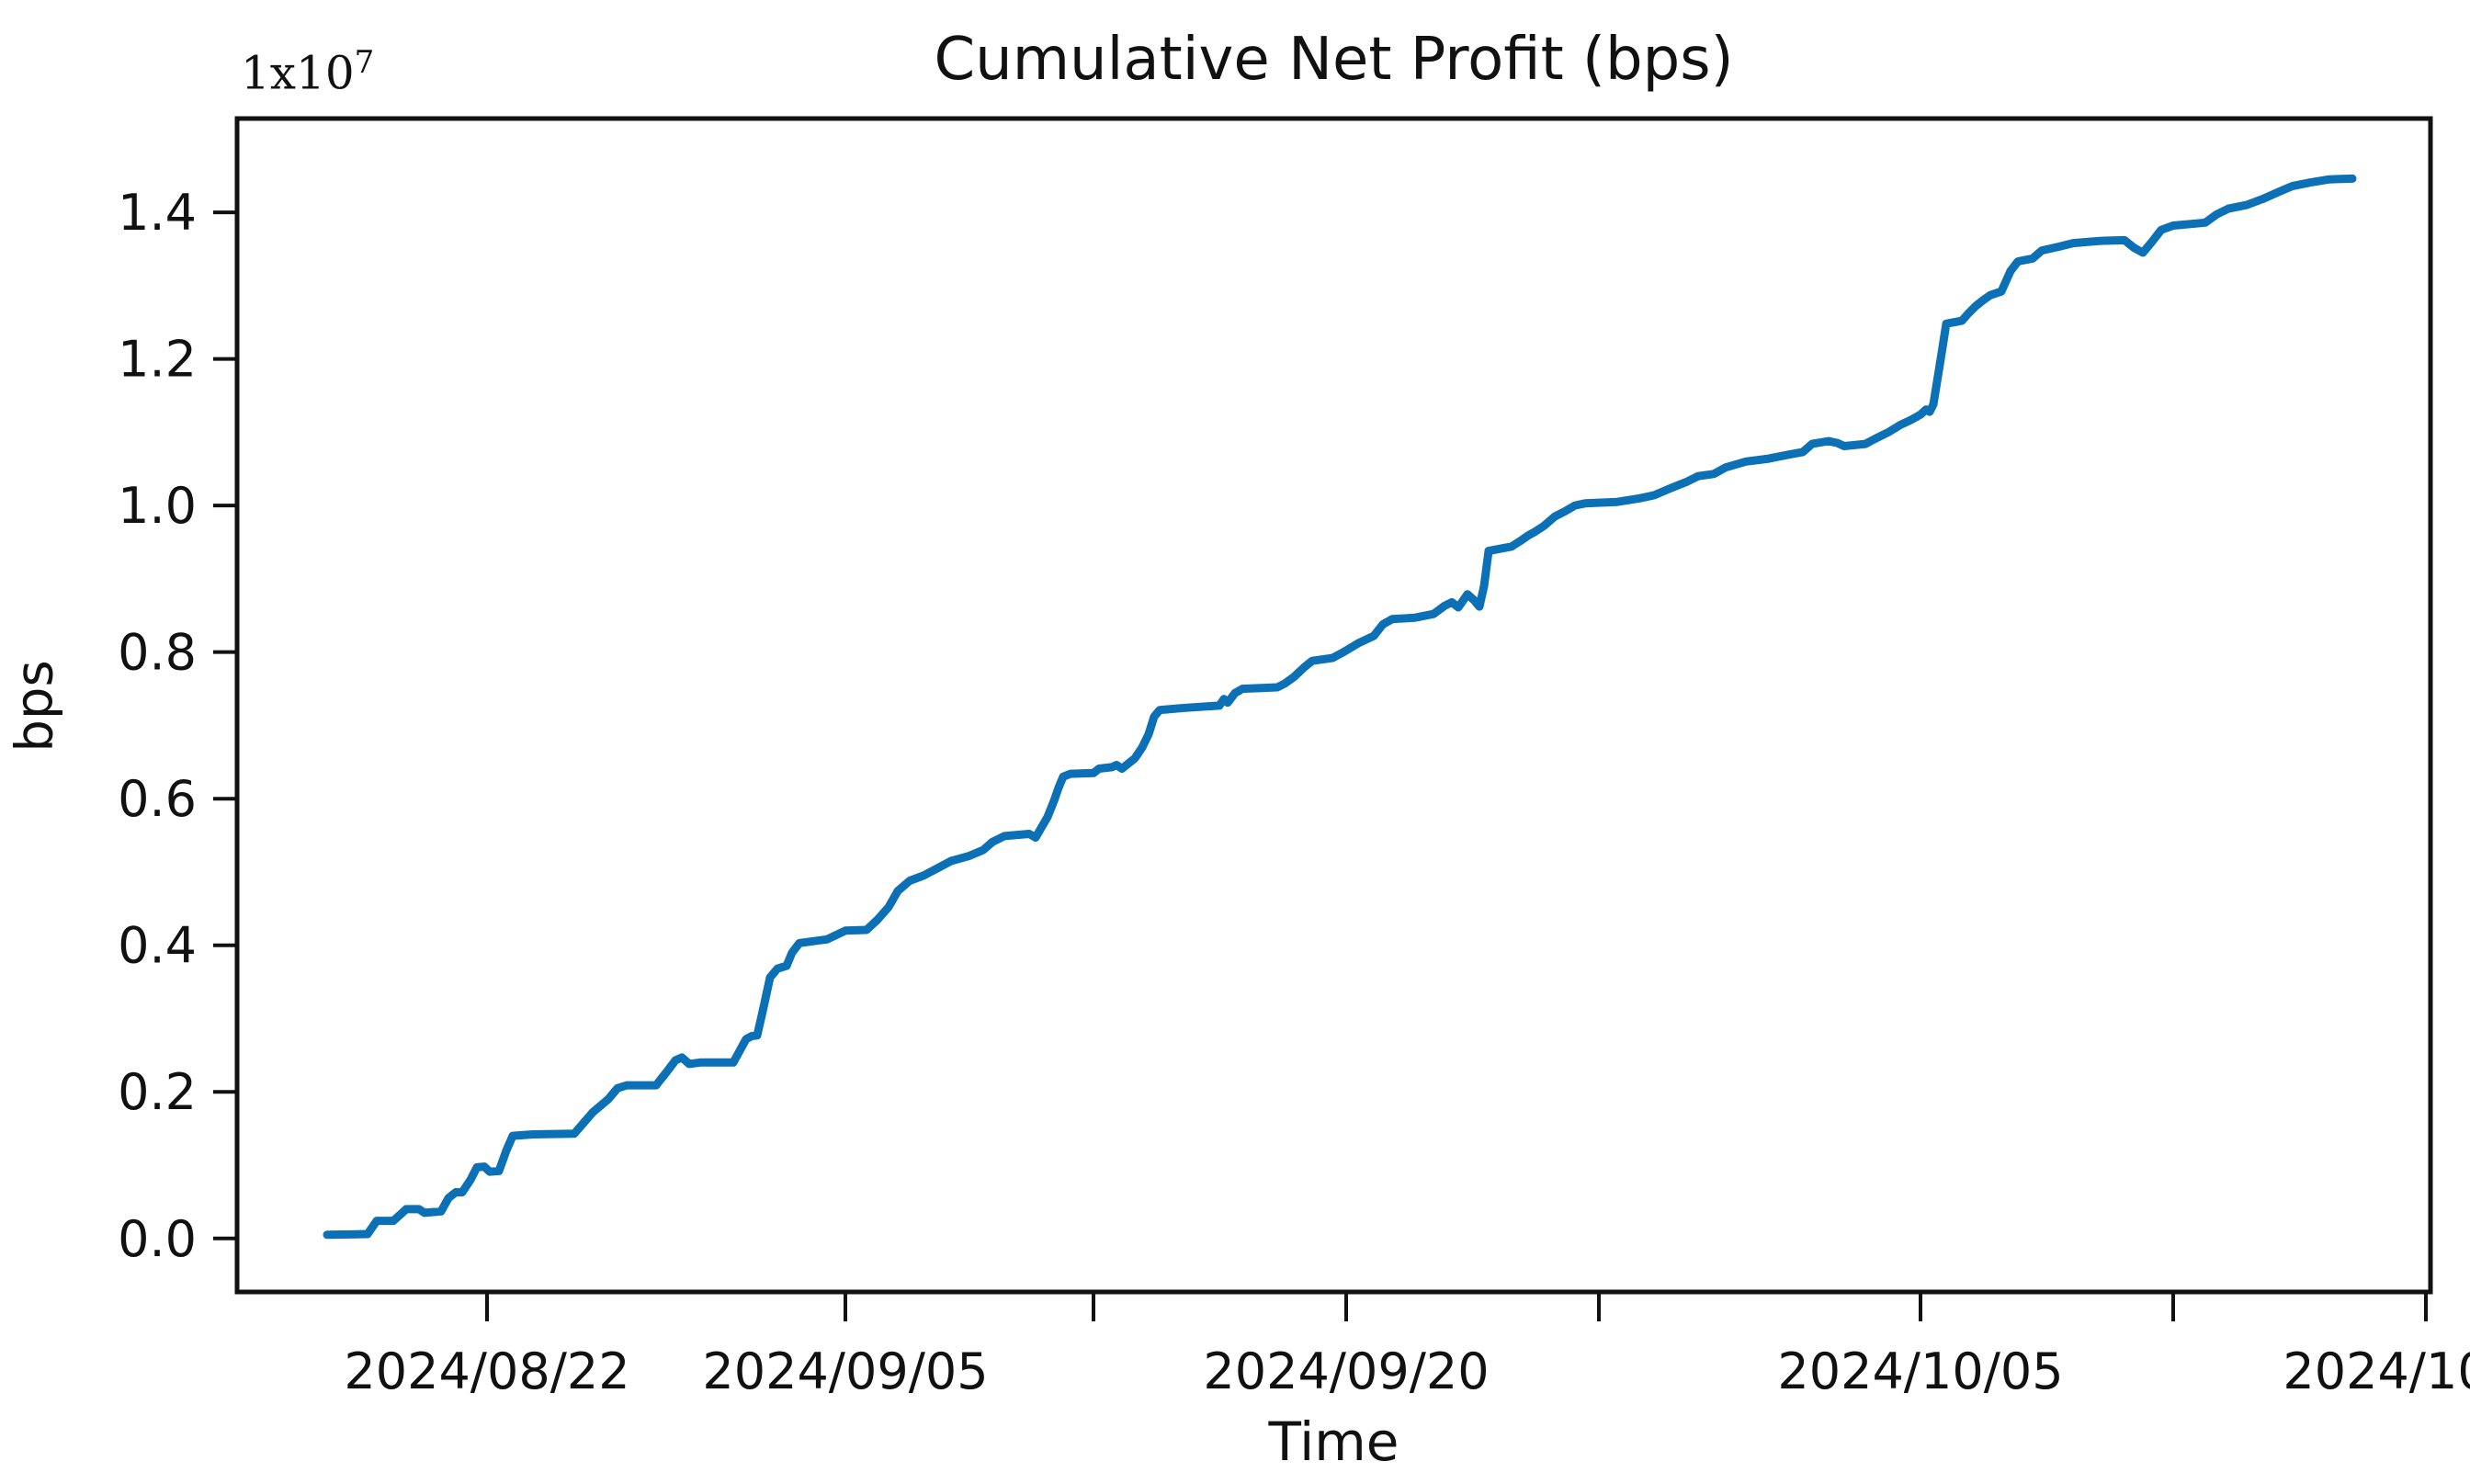 The height and width of the screenshot is (1484, 2470). Describe the element at coordinates (1333, 1442) in the screenshot. I see `x-axis-label: Time` at that location.